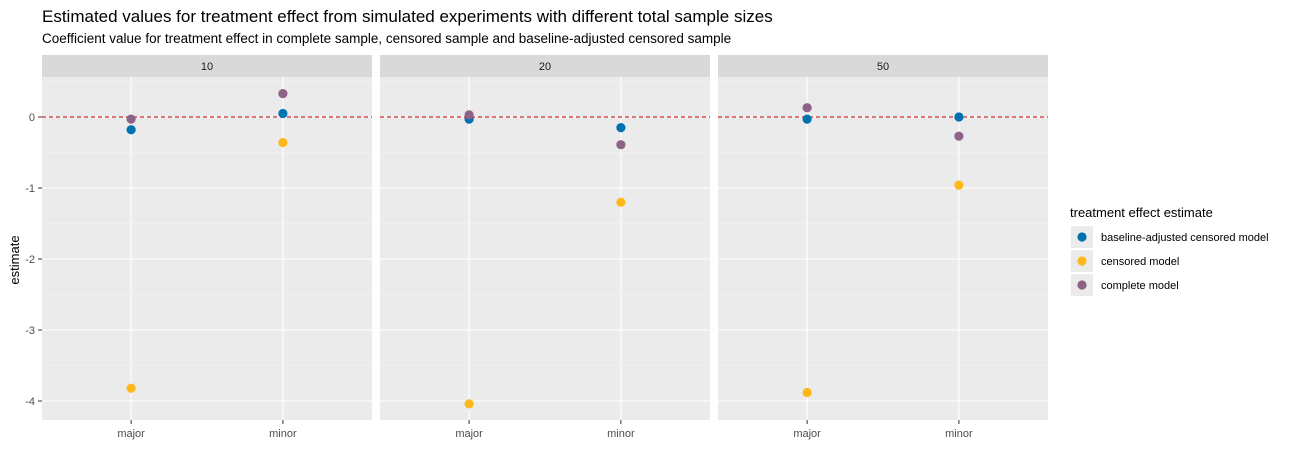 This screenshot has width=1295, height=465. What do you see at coordinates (14, 259) in the screenshot?
I see `y-axis-title: estimate` at bounding box center [14, 259].